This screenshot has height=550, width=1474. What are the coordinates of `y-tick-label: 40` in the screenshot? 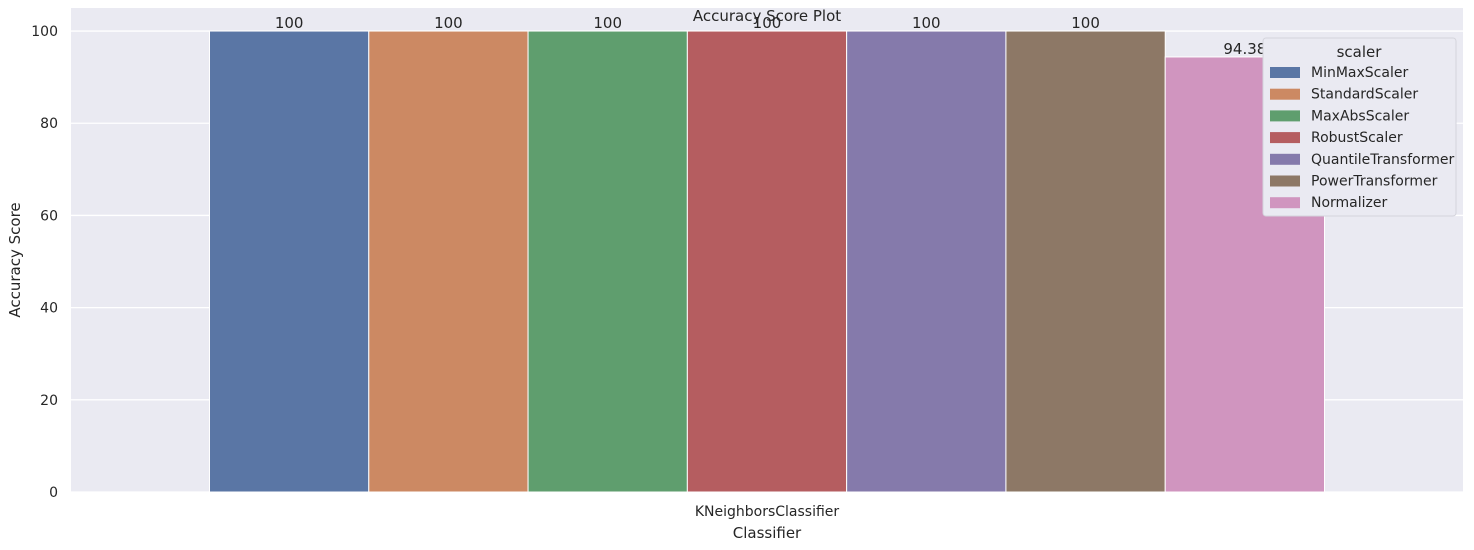 It's located at (49, 309).